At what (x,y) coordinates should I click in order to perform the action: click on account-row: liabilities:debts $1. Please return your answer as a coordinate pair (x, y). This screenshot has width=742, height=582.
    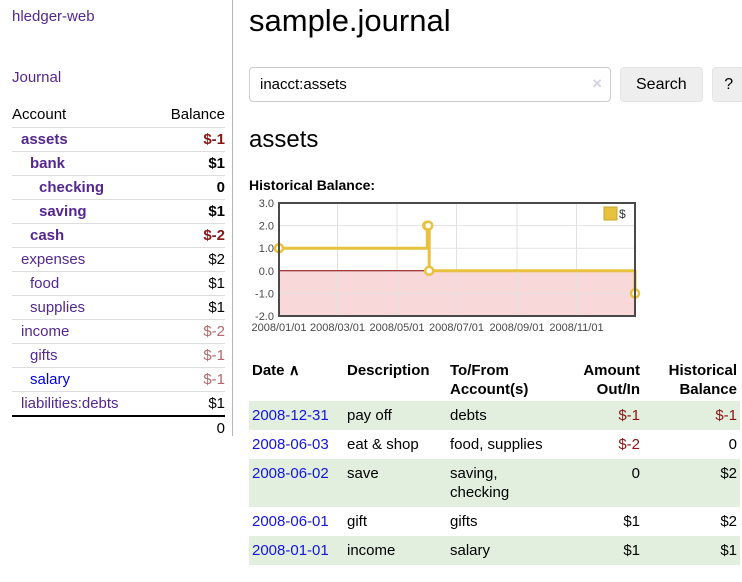
    Looking at the image, I should click on (118, 404).